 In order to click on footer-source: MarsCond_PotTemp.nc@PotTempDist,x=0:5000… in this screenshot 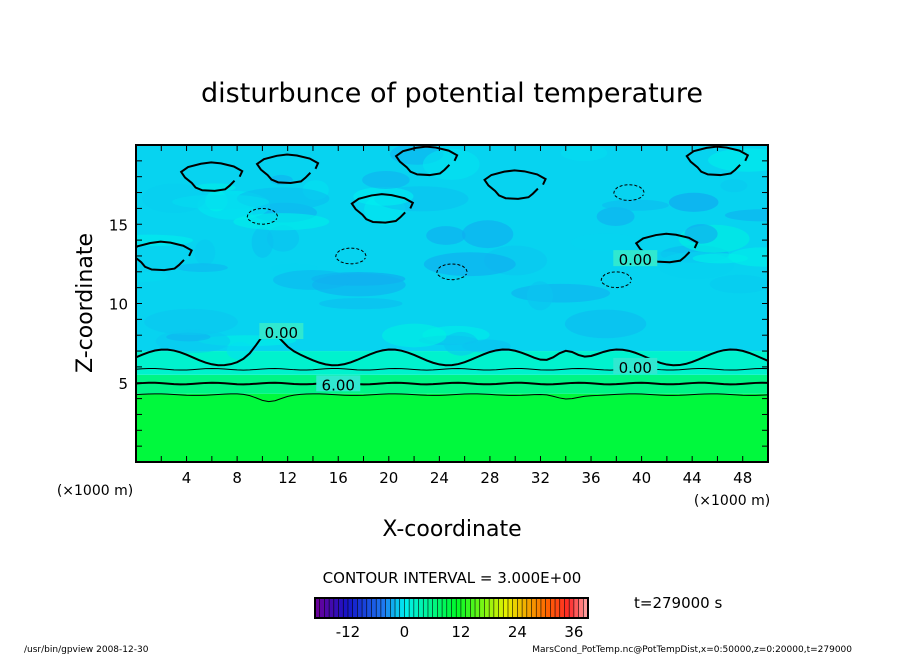, I will do `click(692, 649)`.